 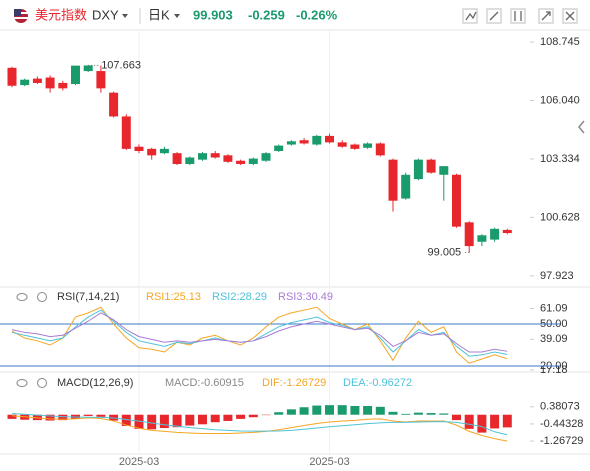 What do you see at coordinates (173, 297) in the screenshot?
I see `legend-entry: RSI1:25.13` at bounding box center [173, 297].